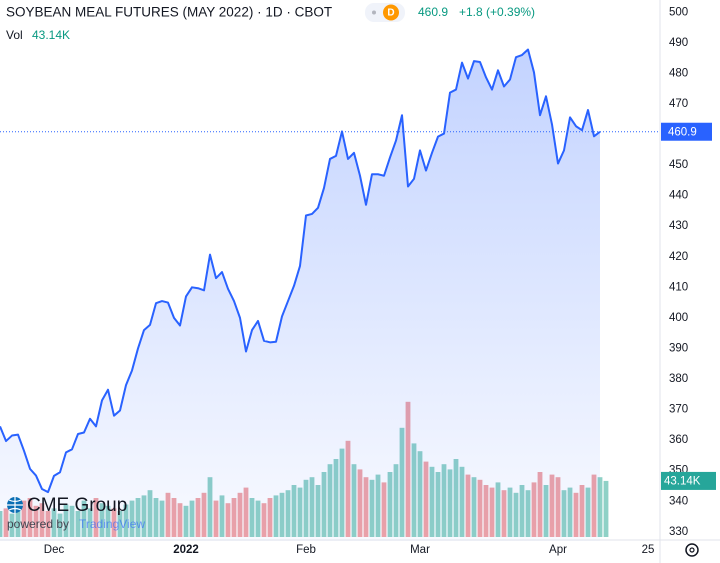 This screenshot has height=563, width=720. What do you see at coordinates (420, 550) in the screenshot?
I see `x-tick-label: Mar` at bounding box center [420, 550].